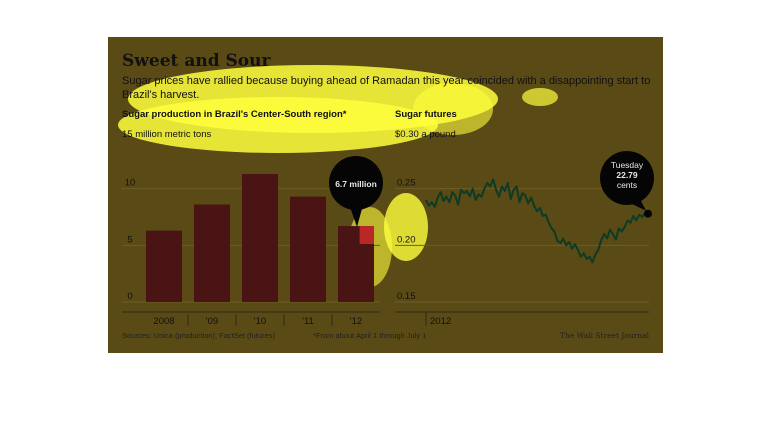 The height and width of the screenshot is (448, 770). Describe the element at coordinates (129, 239) in the screenshot. I see `bar-y-tick: 5` at that location.